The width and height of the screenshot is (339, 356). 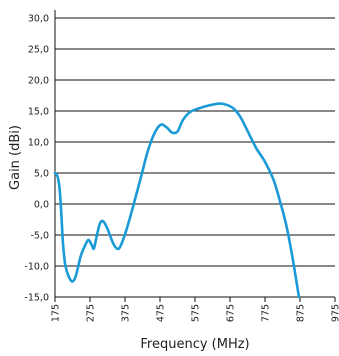 I want to click on x-tick-label: 975, so click(x=335, y=313).